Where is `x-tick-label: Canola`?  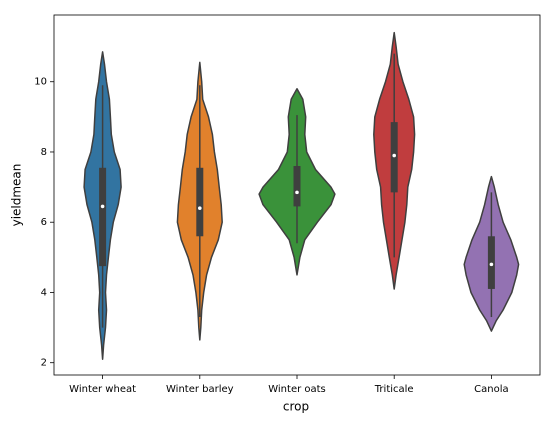
x-tick-label: Canola is located at coordinates (491, 389).